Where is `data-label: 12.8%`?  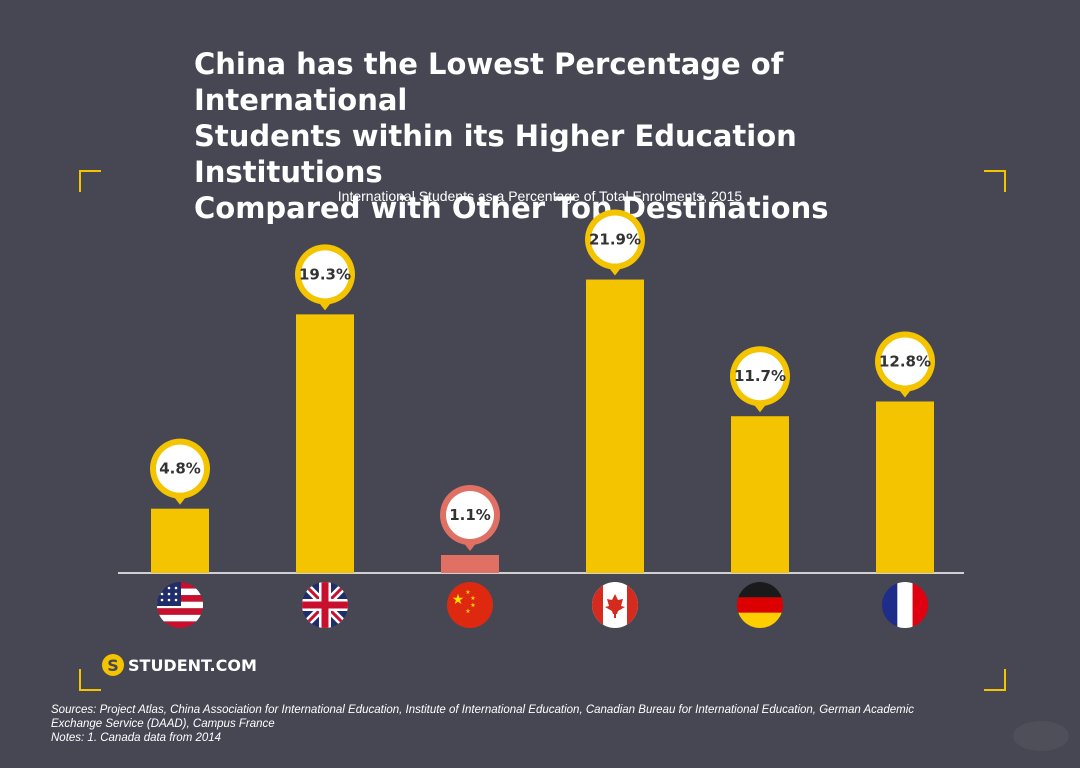 data-label: 12.8% is located at coordinates (905, 361).